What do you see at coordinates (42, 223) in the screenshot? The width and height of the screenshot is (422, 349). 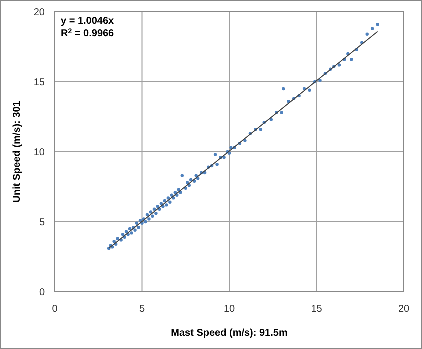 I see `y-tick-label: 5` at bounding box center [42, 223].